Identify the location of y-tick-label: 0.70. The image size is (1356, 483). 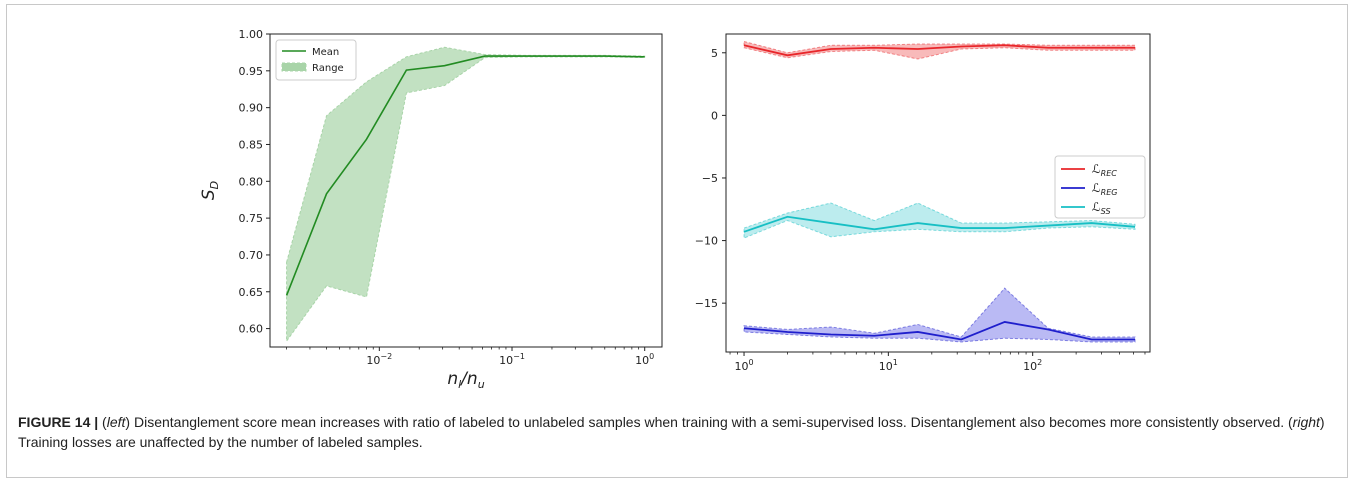
(251, 255).